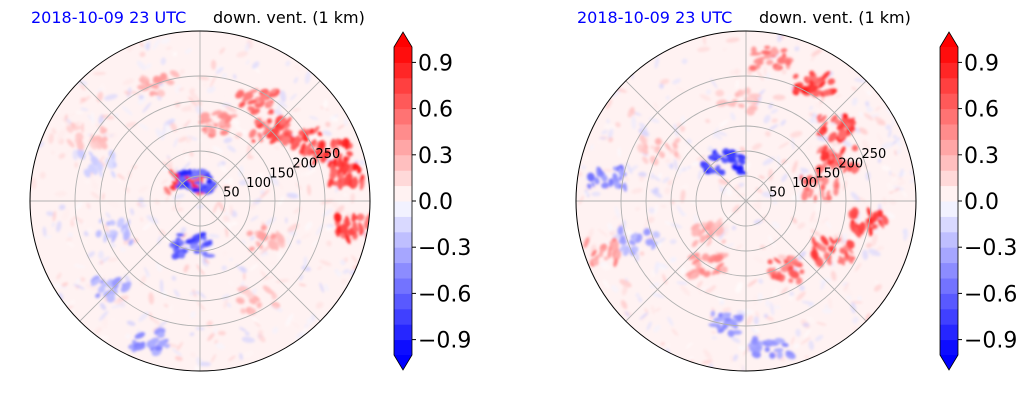  What do you see at coordinates (777, 192) in the screenshot?
I see `radial-tick-label: 50` at bounding box center [777, 192].